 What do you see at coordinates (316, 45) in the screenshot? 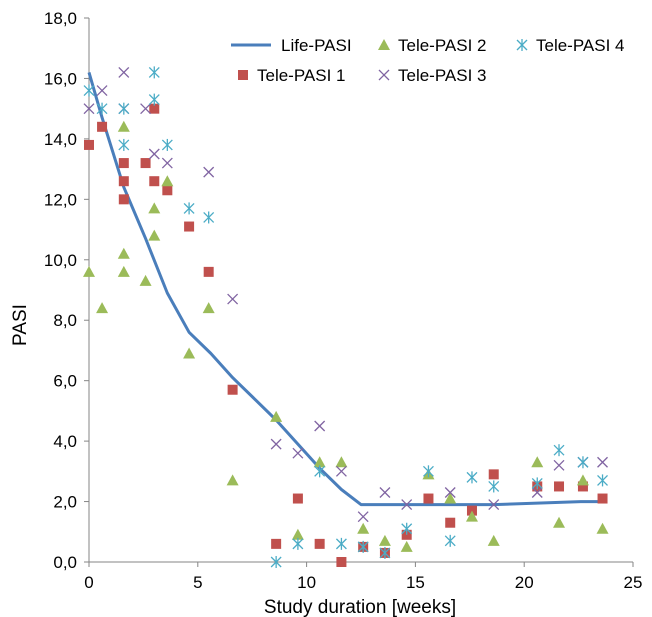
I see `legend-label: Life-PASI` at bounding box center [316, 45].